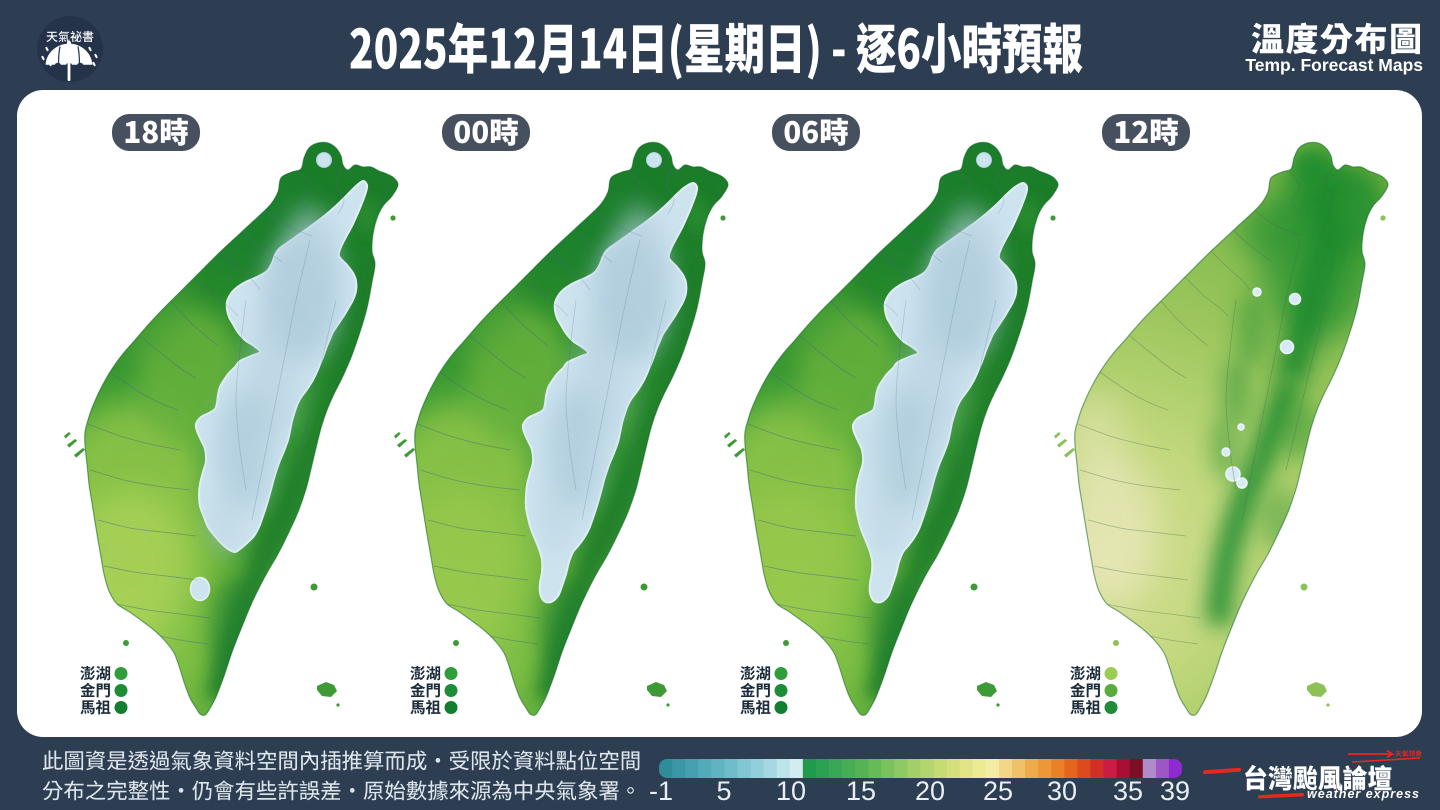 This screenshot has height=810, width=1440. Describe the element at coordinates (791, 791) in the screenshot. I see `svg-text: 10` at that location.